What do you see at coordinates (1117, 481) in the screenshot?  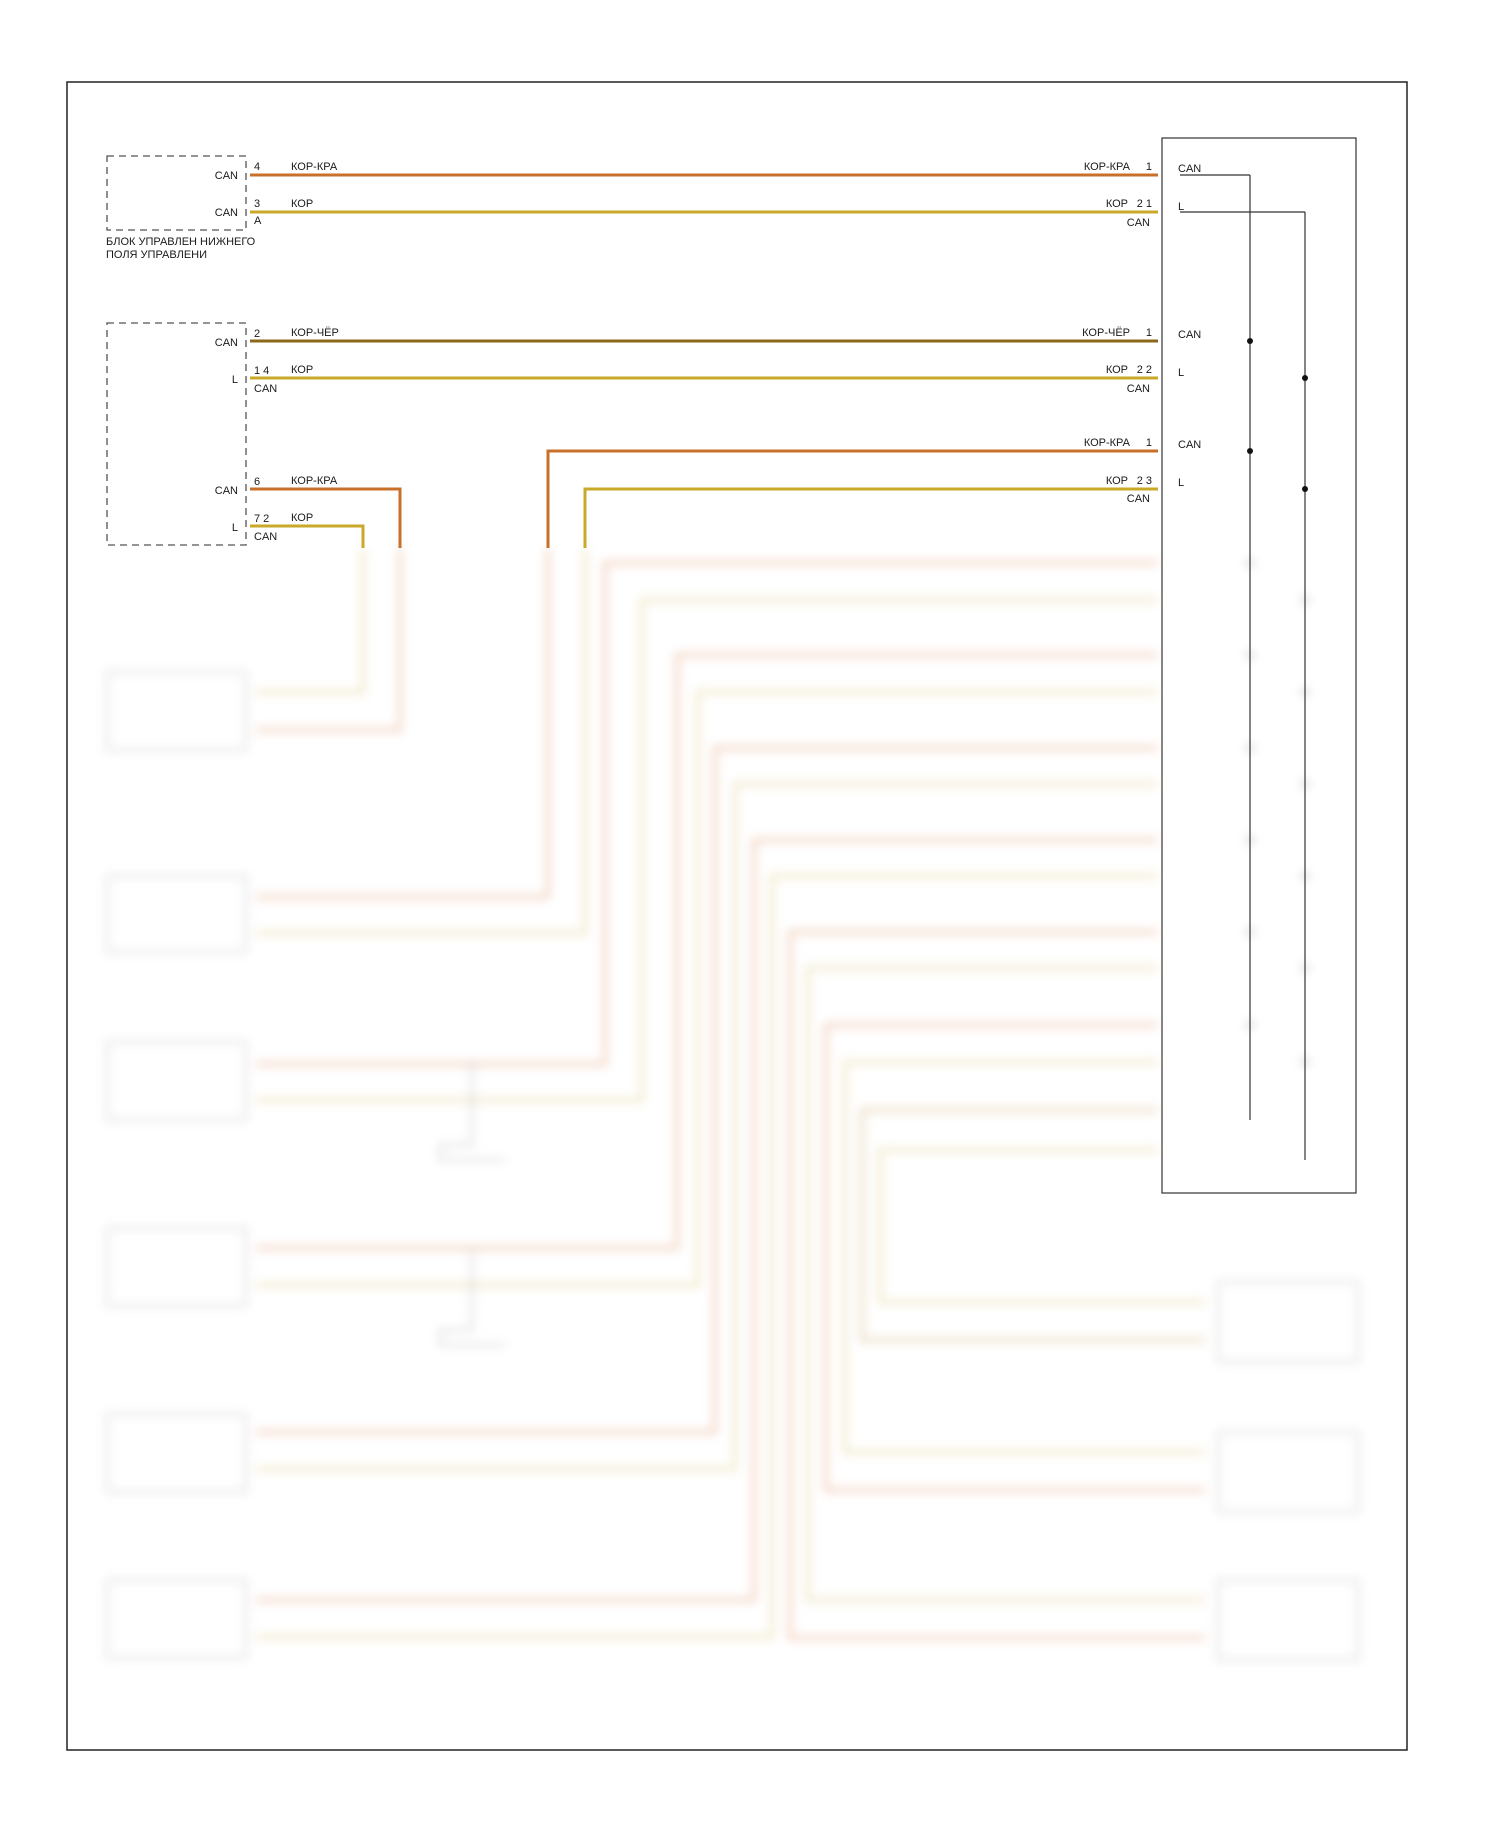 I see `wire-6-label-right: КОР` at bounding box center [1117, 481].